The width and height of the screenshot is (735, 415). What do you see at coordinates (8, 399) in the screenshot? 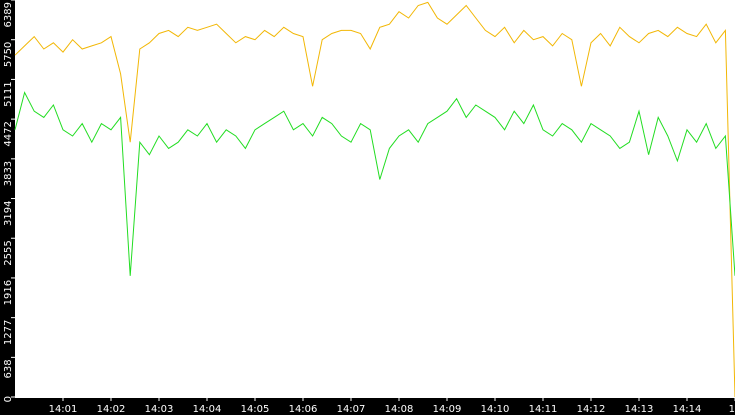
I see `y-tick-label: 0` at bounding box center [8, 399].